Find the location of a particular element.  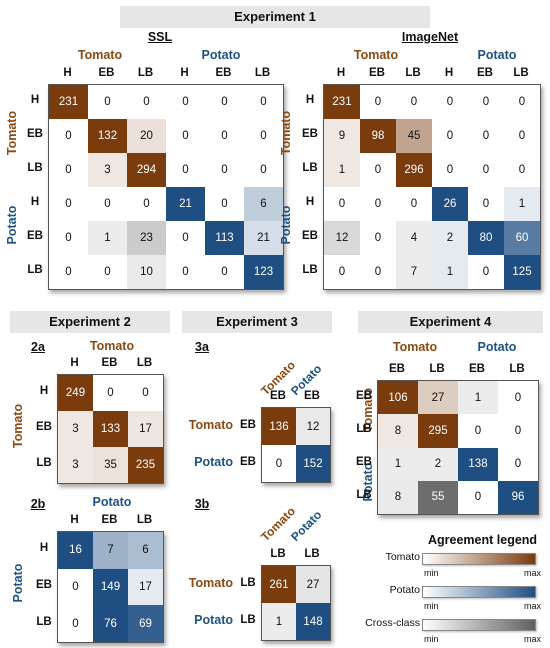

exp2b-cell-r0-c1: 7 is located at coordinates (110, 550).